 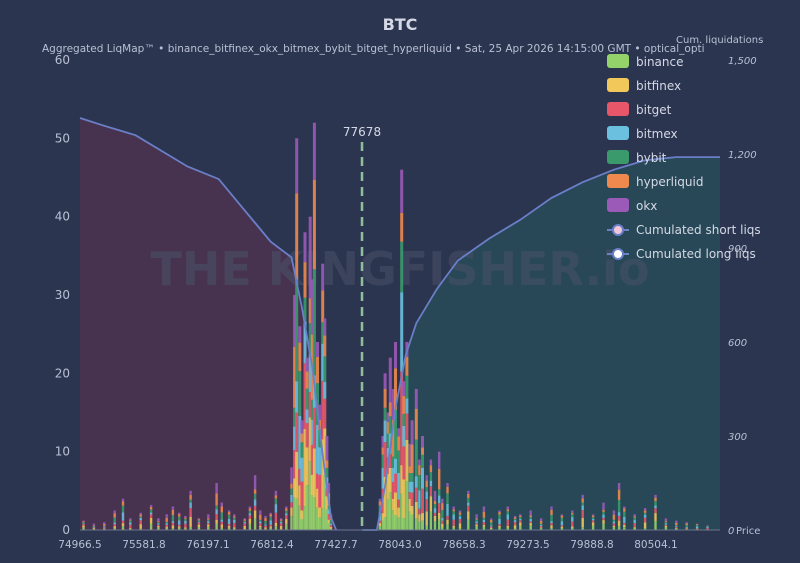 What do you see at coordinates (655, 545) in the screenshot?
I see `x-tick-label: 80504.1` at bounding box center [655, 545].